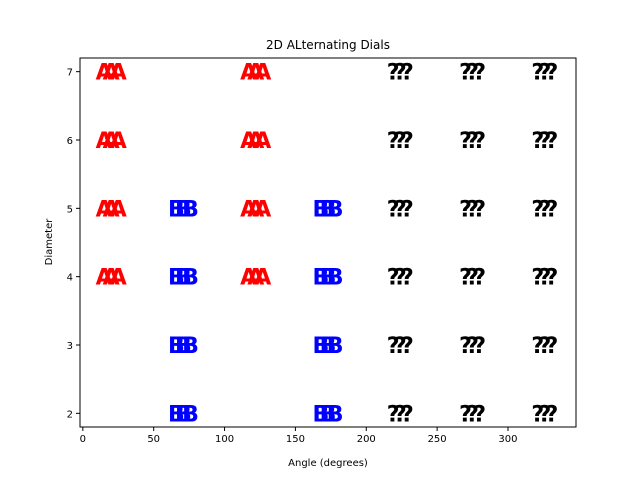 The width and height of the screenshot is (640, 480). Describe the element at coordinates (70, 278) in the screenshot. I see `y-tick-label: 4` at that location.